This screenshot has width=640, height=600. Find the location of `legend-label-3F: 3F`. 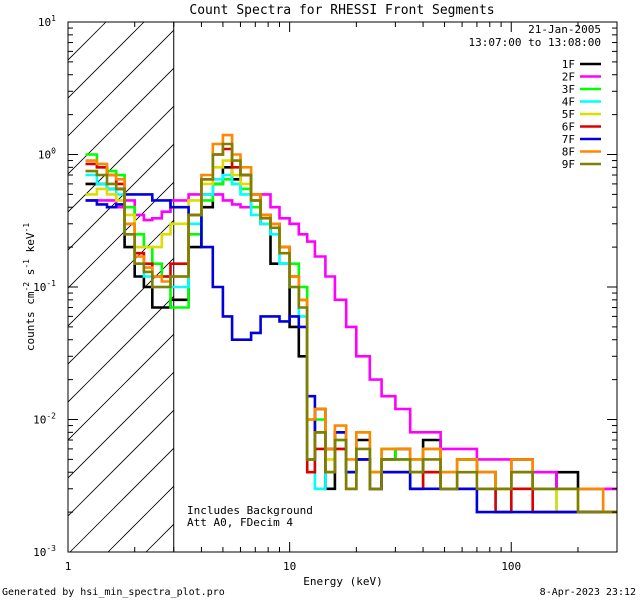

legend-label-3F: 3F is located at coordinates (568, 89).